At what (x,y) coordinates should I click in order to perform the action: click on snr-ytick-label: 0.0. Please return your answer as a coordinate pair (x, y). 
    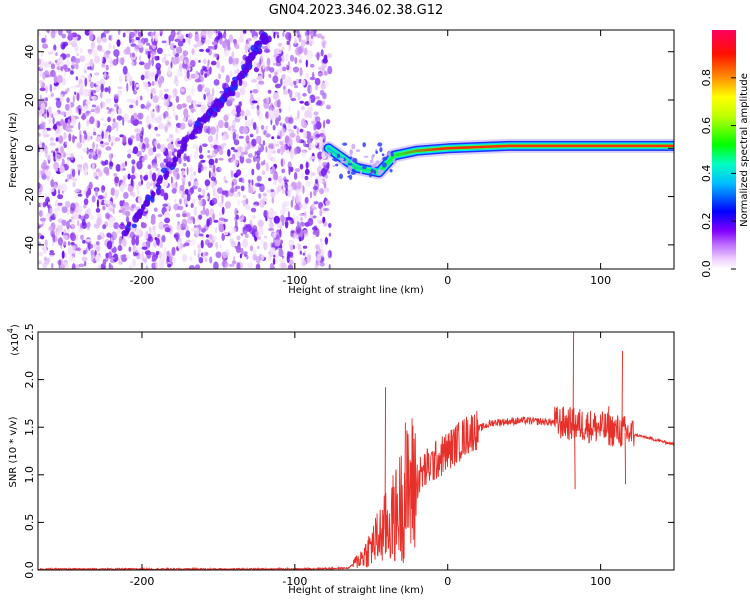
    Looking at the image, I should click on (29, 570).